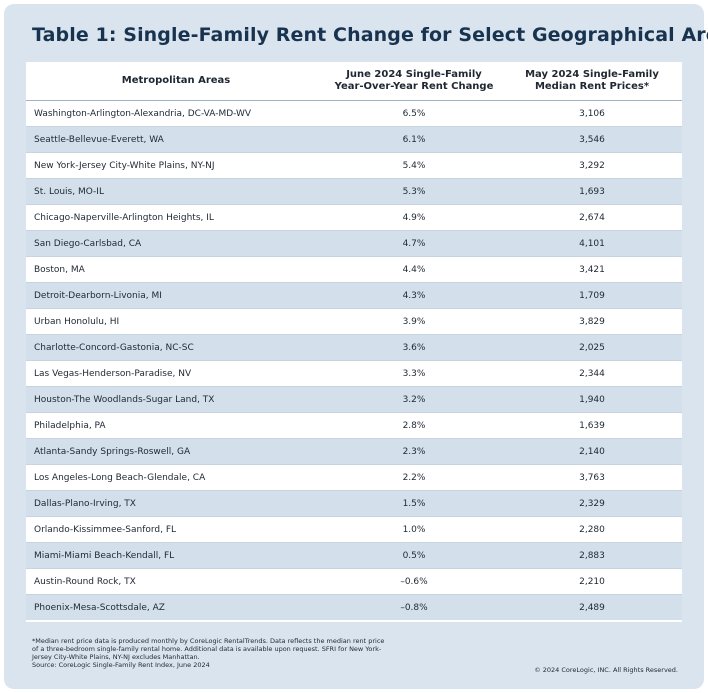 This screenshot has width=708, height=693. What do you see at coordinates (414, 555) in the screenshot?
I see `rent-change-cell: 0.5%` at bounding box center [414, 555].